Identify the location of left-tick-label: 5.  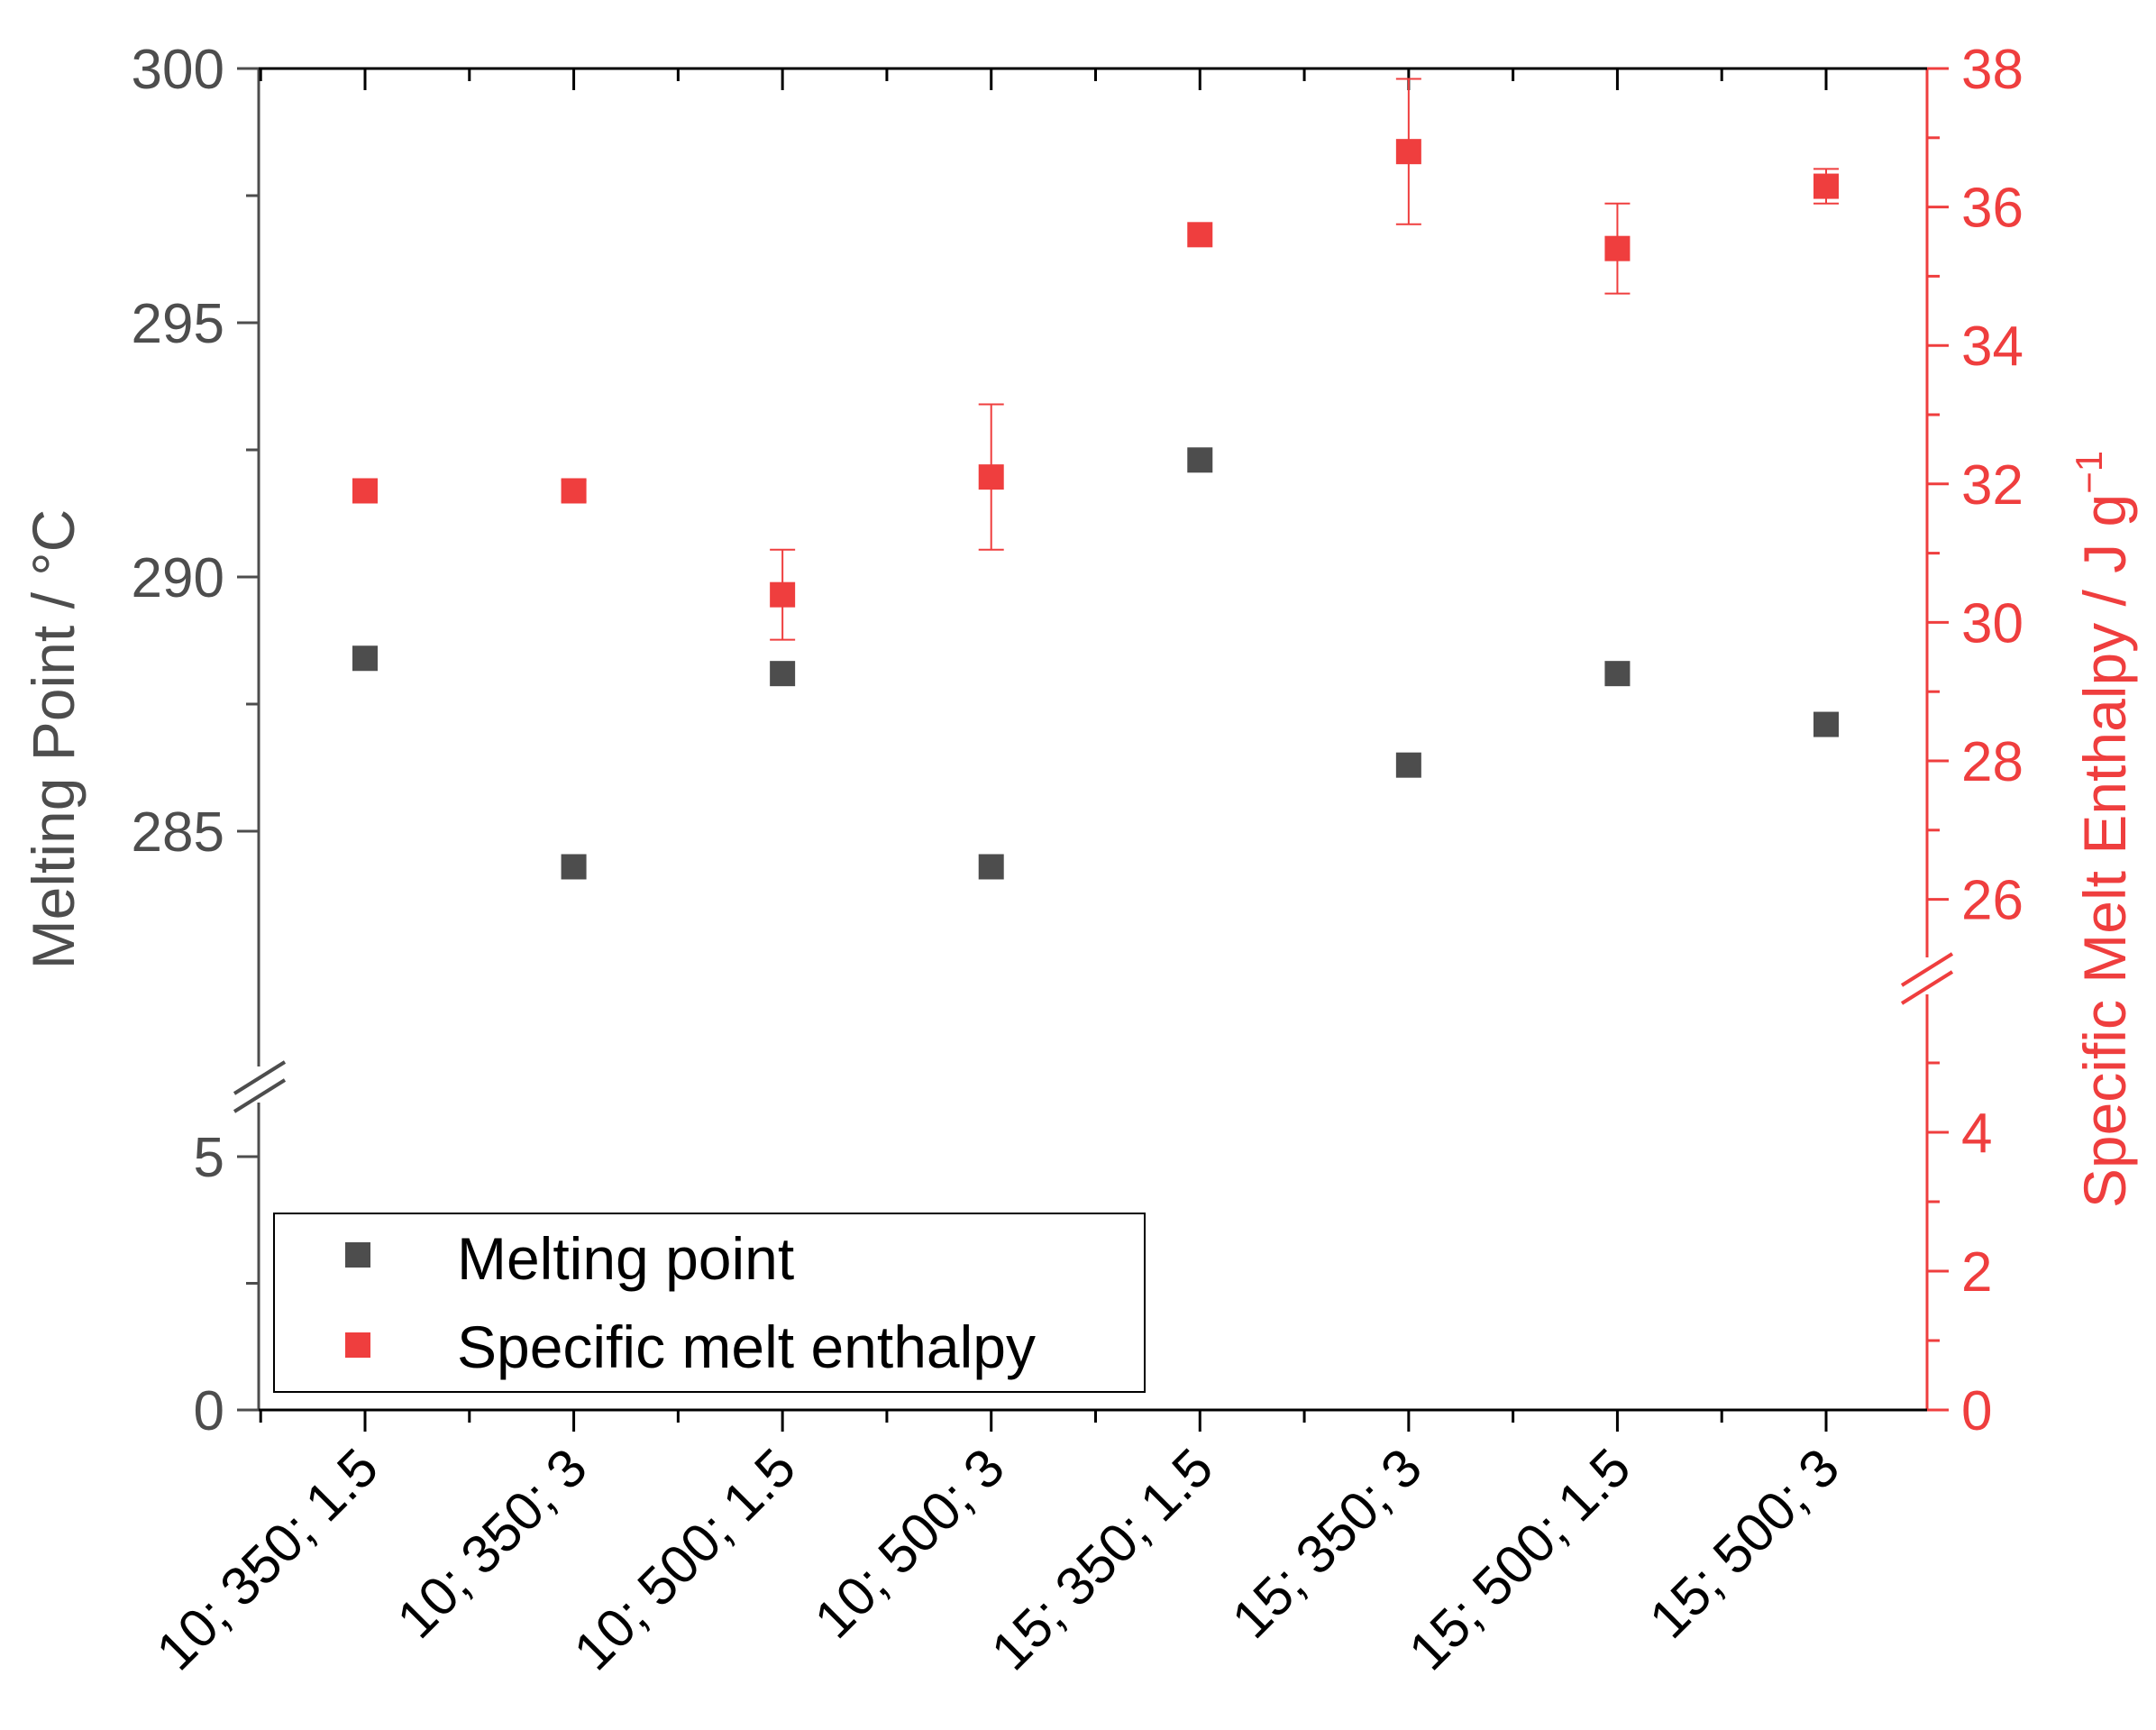
(209, 1158).